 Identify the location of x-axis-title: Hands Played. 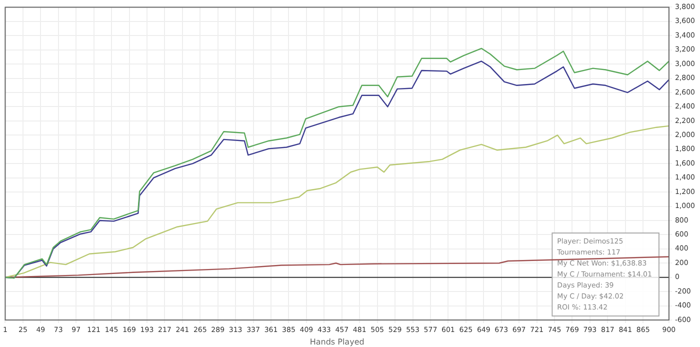
(337, 341).